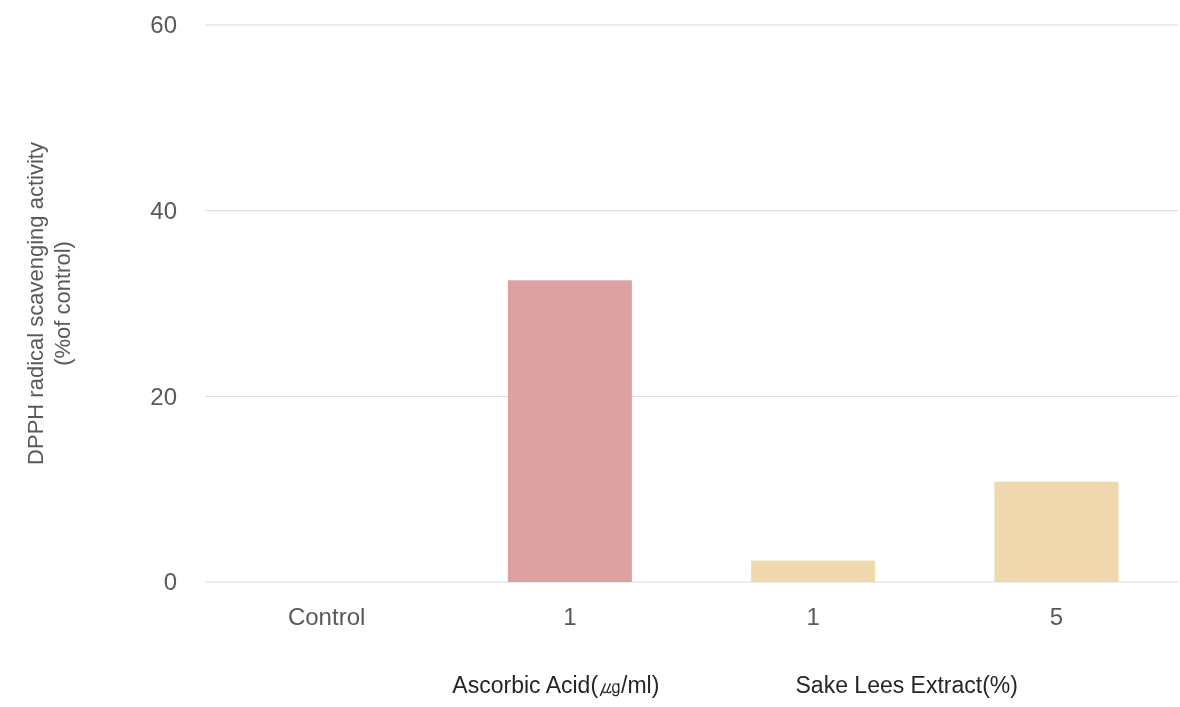 Image resolution: width=1180 pixels, height=707 pixels. I want to click on x-tick-label: 5, so click(1056, 617).